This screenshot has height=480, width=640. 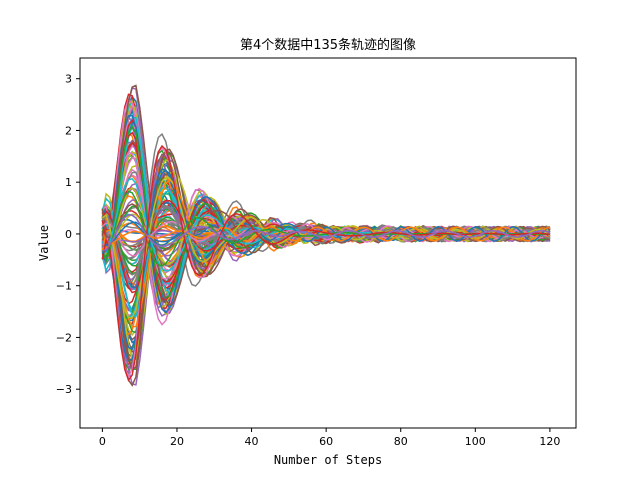 What do you see at coordinates (252, 441) in the screenshot?
I see `x-tick-label: 40` at bounding box center [252, 441].